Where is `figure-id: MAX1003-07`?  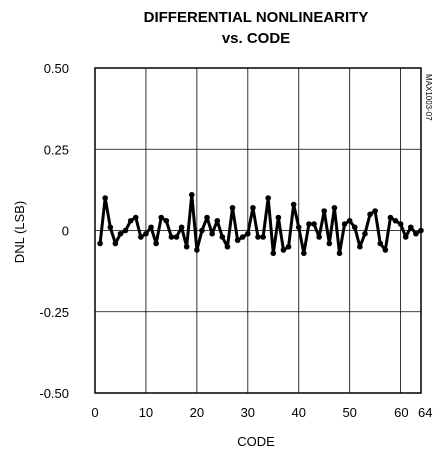
figure-id: MAX1003-07 is located at coordinates (428, 97).